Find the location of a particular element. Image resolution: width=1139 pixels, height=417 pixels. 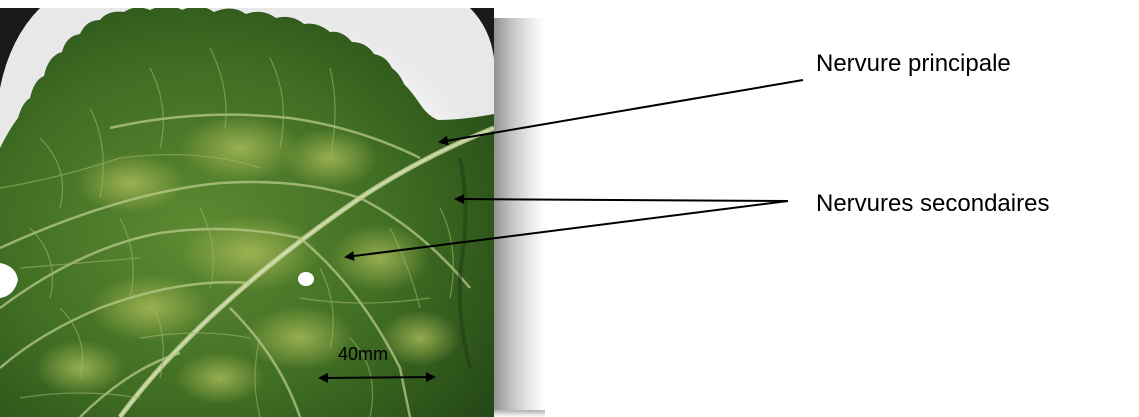

photo-drop-shadow is located at coordinates (519, 217).